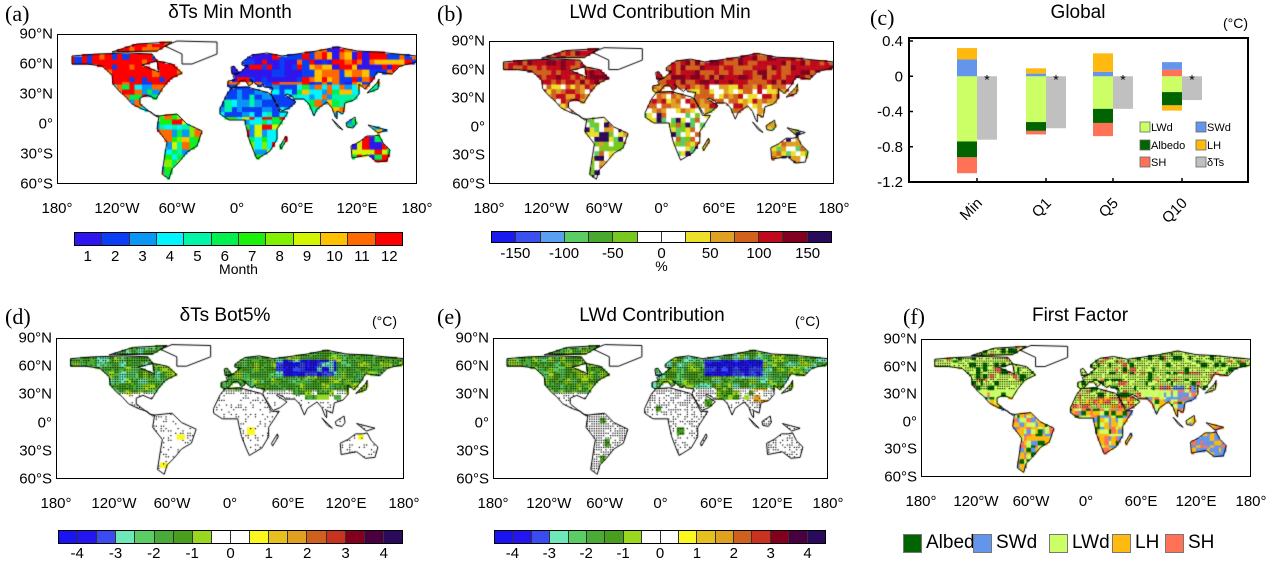  What do you see at coordinates (899, 76) in the screenshot?
I see `y-tick-label: 0` at bounding box center [899, 76].